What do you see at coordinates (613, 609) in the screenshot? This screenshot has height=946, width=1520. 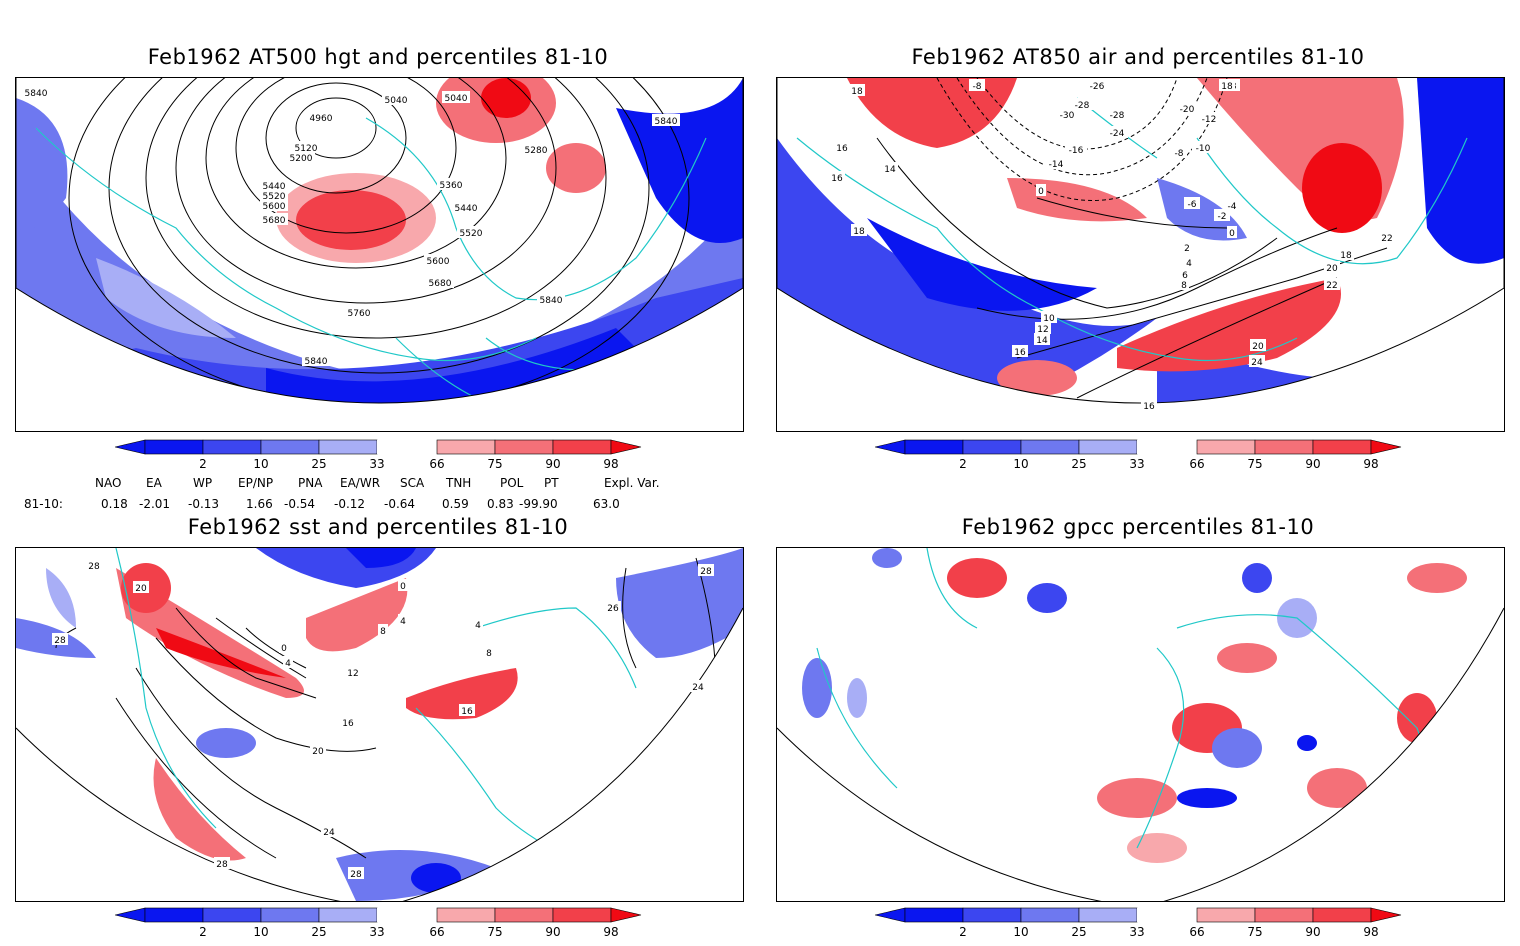 I see `contour-label: 26` at bounding box center [613, 609].